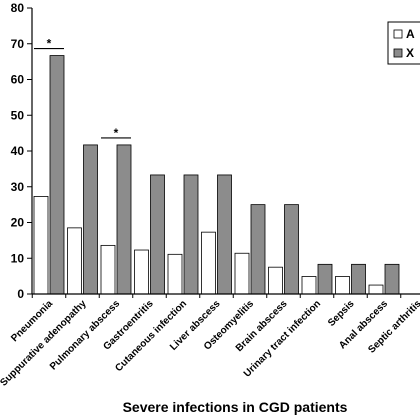 Image resolution: width=420 pixels, height=420 pixels. Describe the element at coordinates (410, 34) in the screenshot. I see `legend-label-a: A` at that location.